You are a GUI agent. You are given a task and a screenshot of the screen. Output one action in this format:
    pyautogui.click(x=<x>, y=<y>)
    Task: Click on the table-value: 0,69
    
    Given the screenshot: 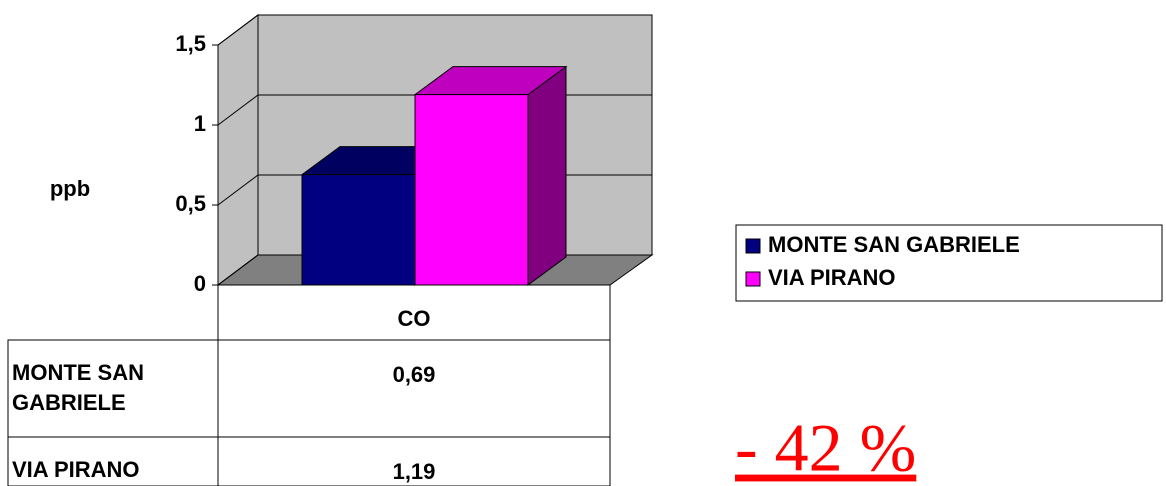 What is the action you would take?
    pyautogui.click(x=414, y=374)
    